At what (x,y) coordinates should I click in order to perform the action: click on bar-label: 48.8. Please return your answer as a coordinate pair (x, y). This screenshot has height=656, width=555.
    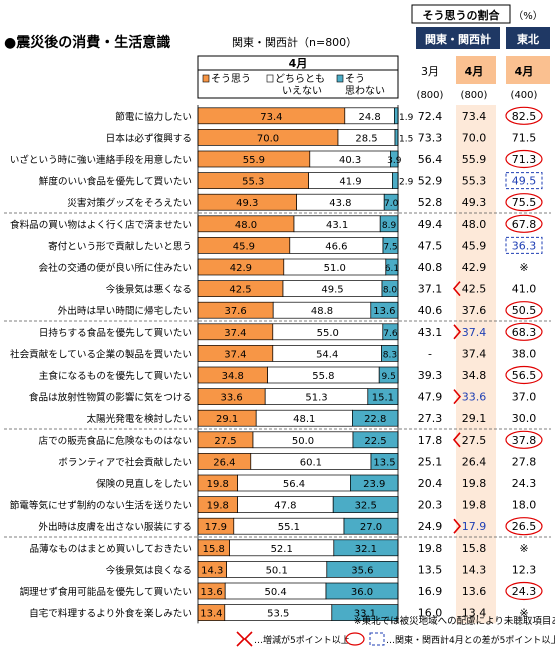
    Looking at the image, I should click on (322, 311).